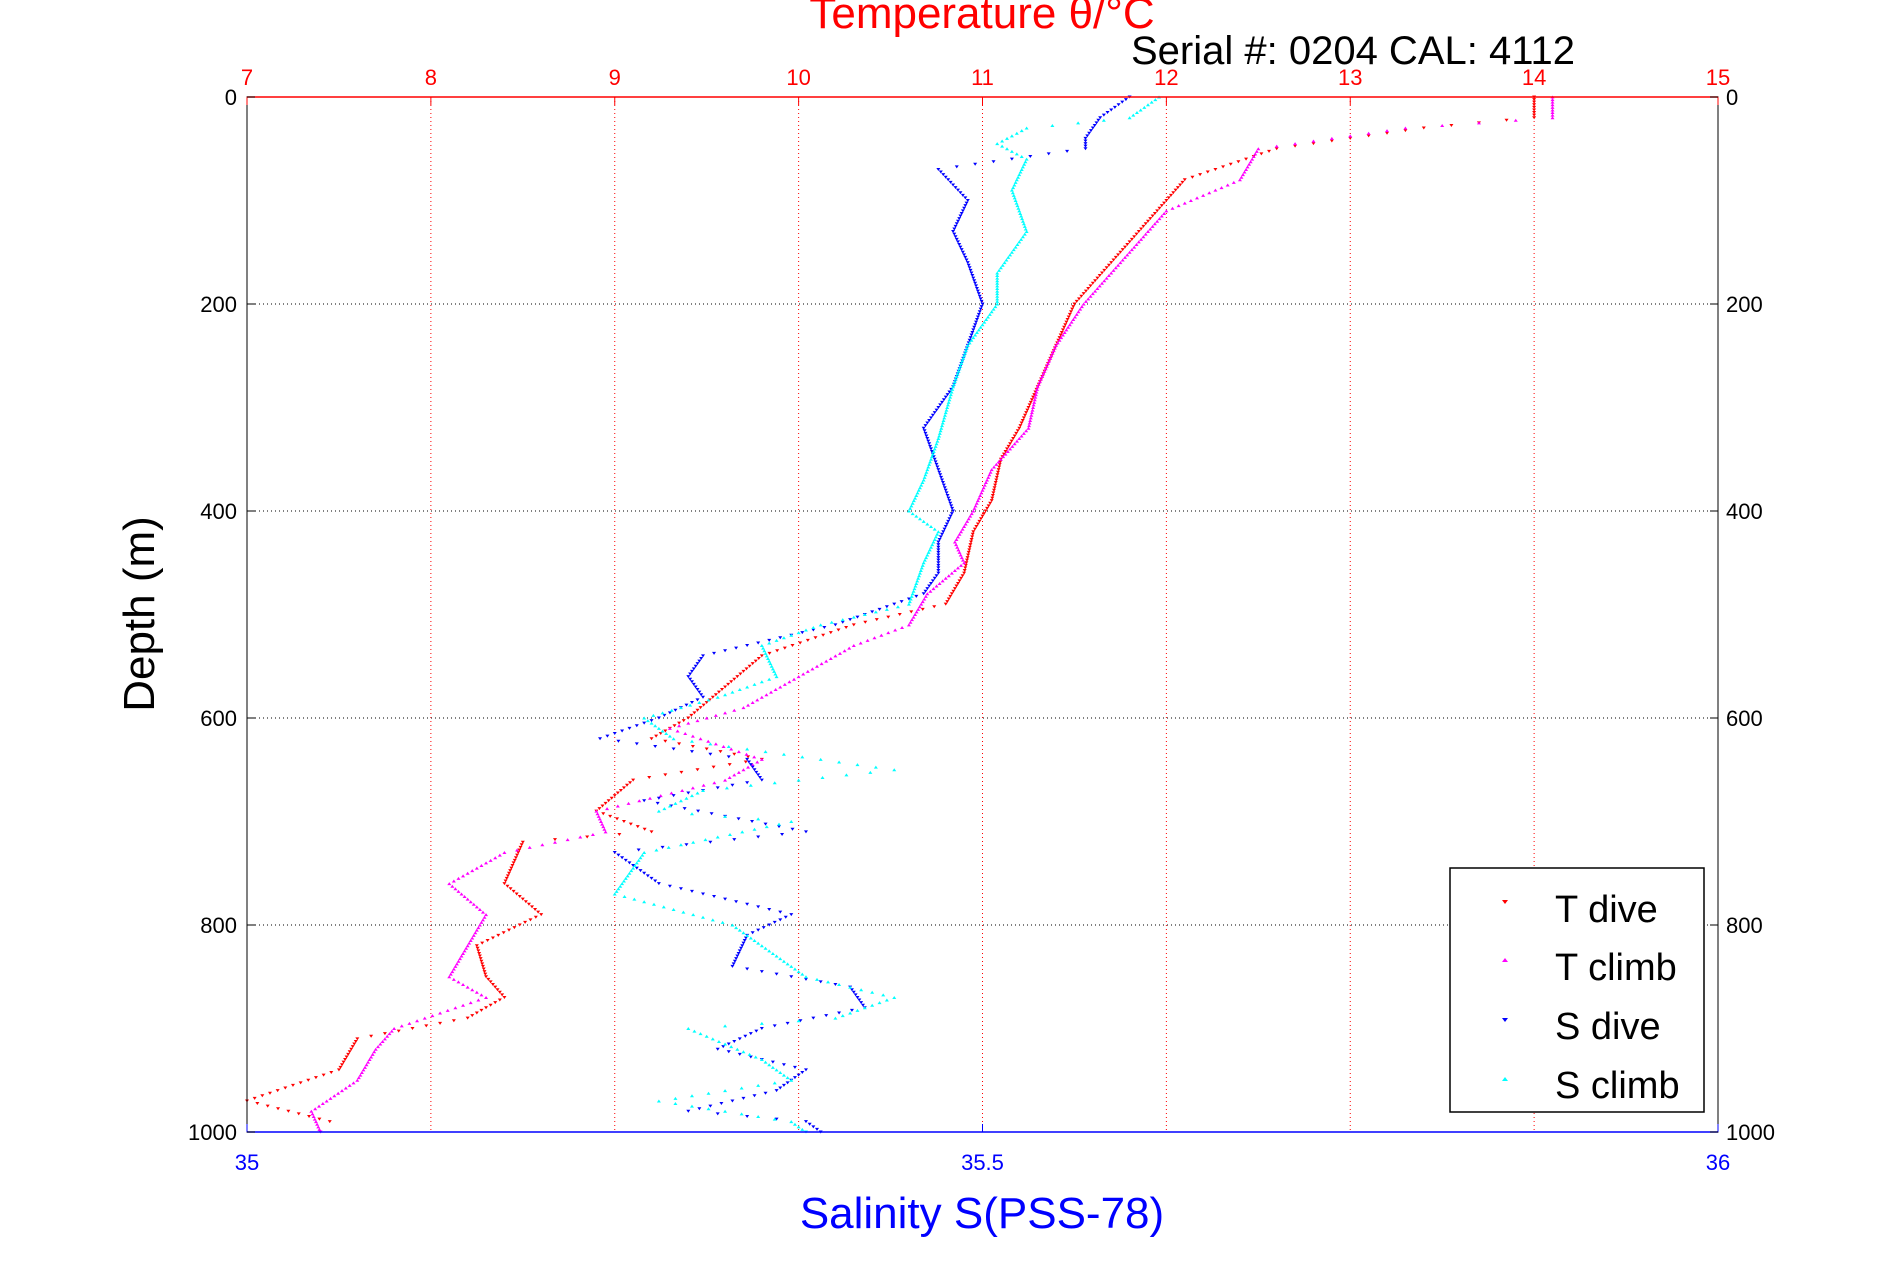 This screenshot has height=1262, width=1891. What do you see at coordinates (615, 77) in the screenshot?
I see `top-axis-tick-label: 9` at bounding box center [615, 77].